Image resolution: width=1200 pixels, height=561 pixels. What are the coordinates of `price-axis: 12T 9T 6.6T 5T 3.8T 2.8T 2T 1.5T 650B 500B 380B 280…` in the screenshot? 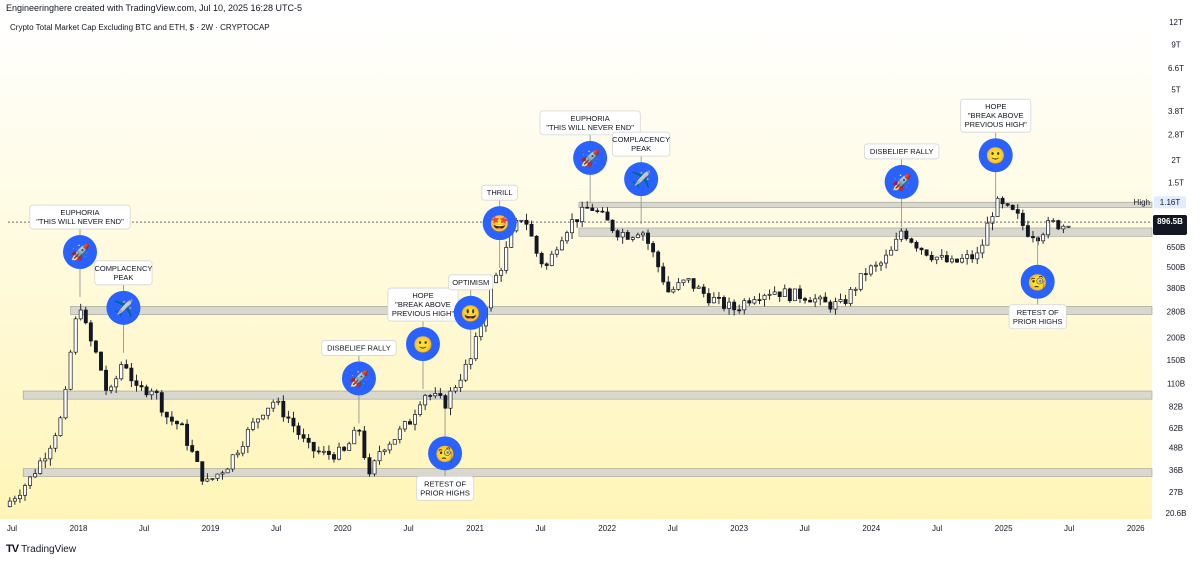 It's located at (1176, 268).